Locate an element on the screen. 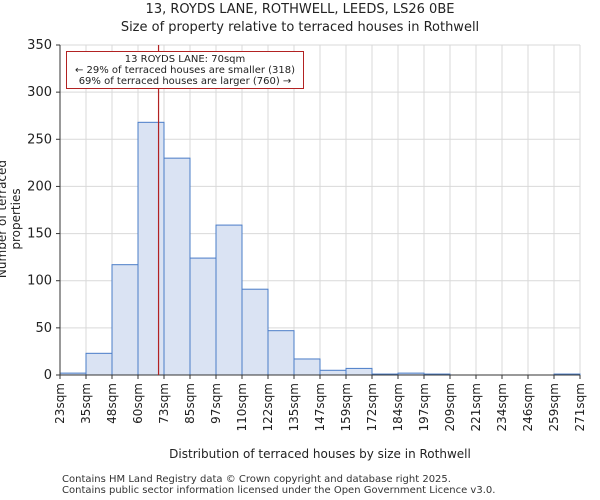 This screenshot has width=600, height=500. x-tick-label: 184sqm is located at coordinates (398, 407).